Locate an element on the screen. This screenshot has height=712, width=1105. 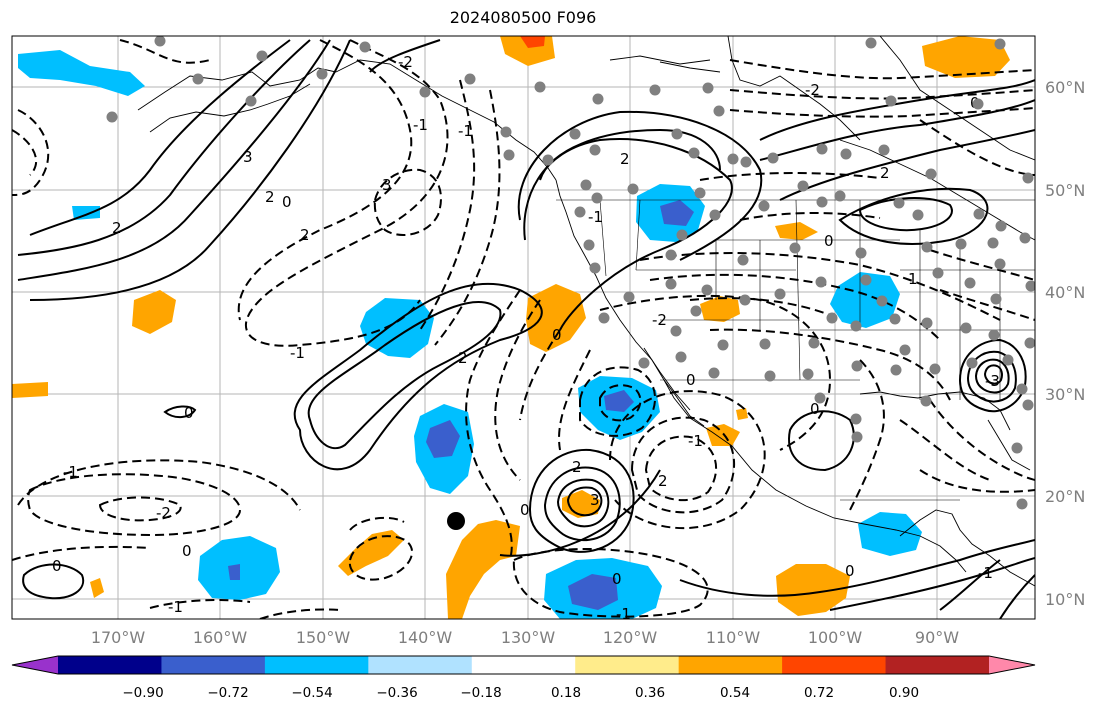
lon-label: 170°W is located at coordinates (118, 637).